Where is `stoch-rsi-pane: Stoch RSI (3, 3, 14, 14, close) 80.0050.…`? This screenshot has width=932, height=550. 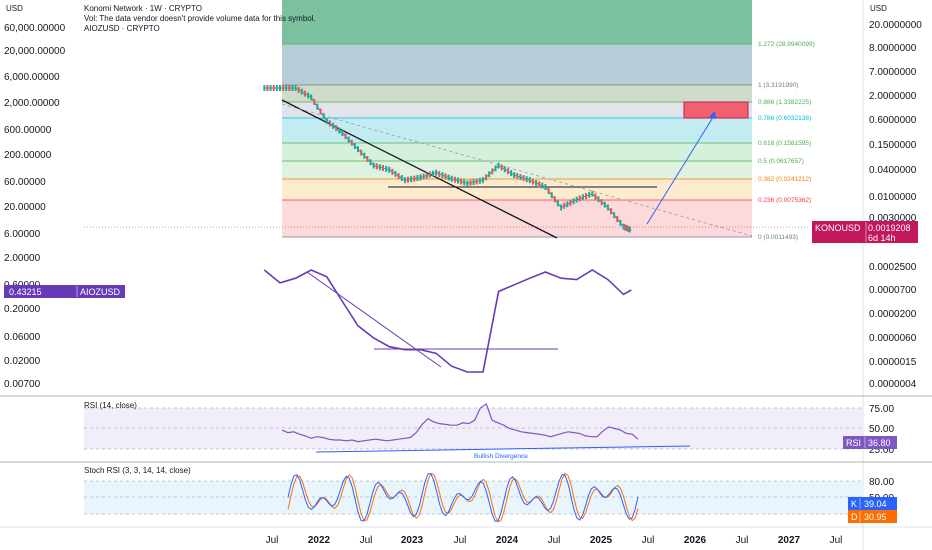
stoch-rsi-pane: Stoch RSI (3, 3, 14, 14, close) 80.0050.… is located at coordinates (490, 494).